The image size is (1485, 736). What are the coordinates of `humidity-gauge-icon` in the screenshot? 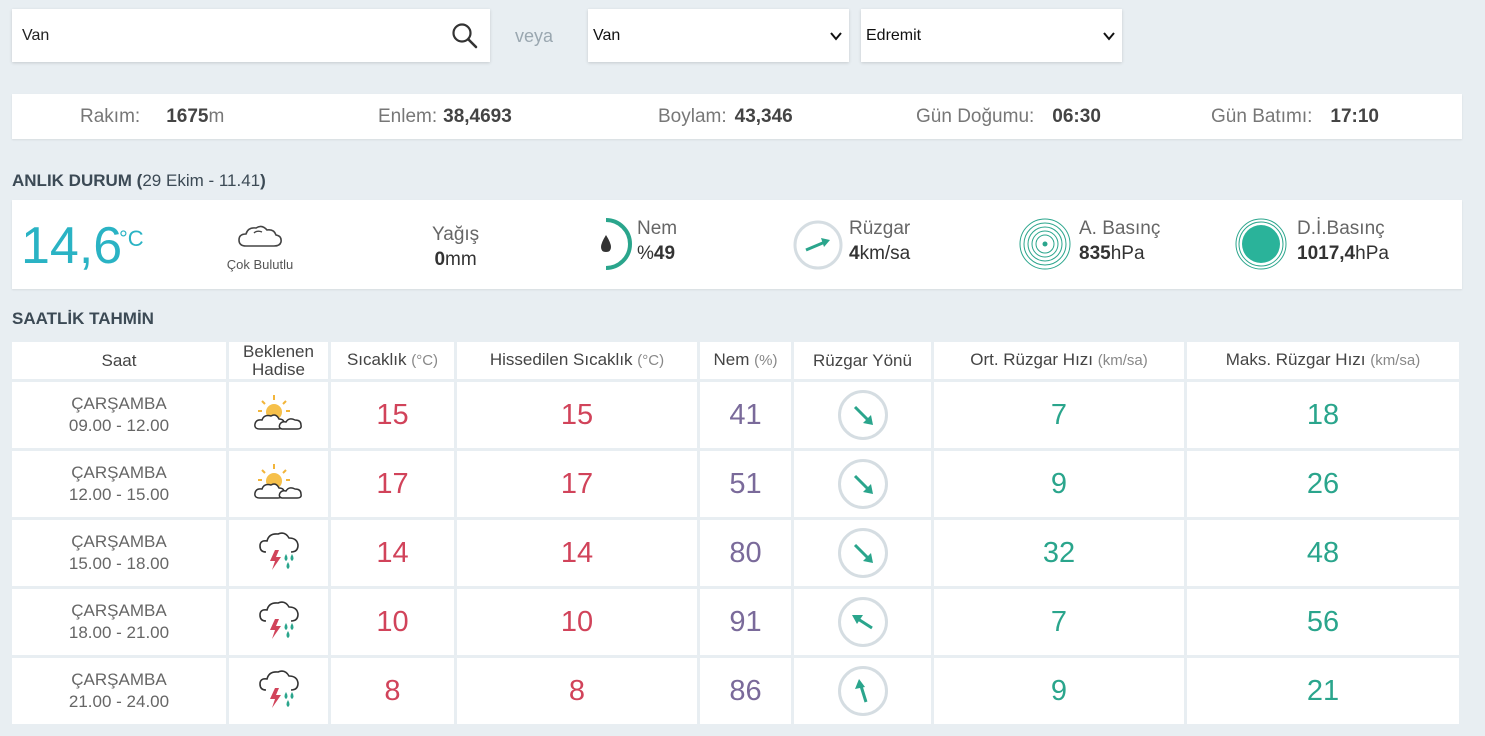 It's located at (616, 244).